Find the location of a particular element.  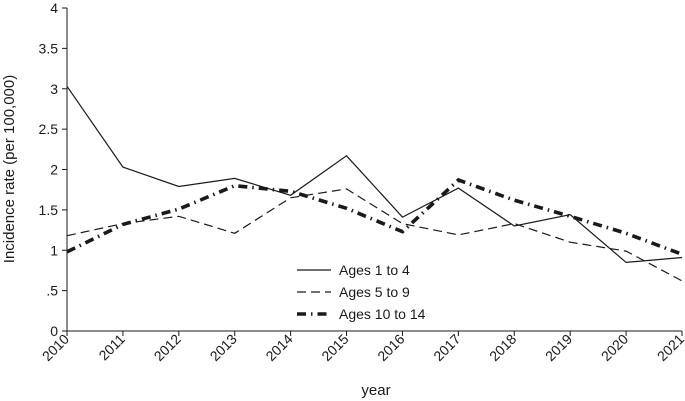

y-tick-label: .5 is located at coordinates (52, 291).